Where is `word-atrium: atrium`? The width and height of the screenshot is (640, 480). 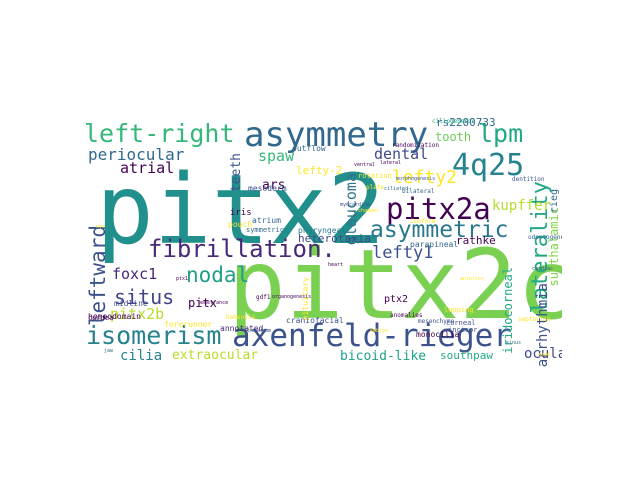 word-atrium: atrium is located at coordinates (266, 220).